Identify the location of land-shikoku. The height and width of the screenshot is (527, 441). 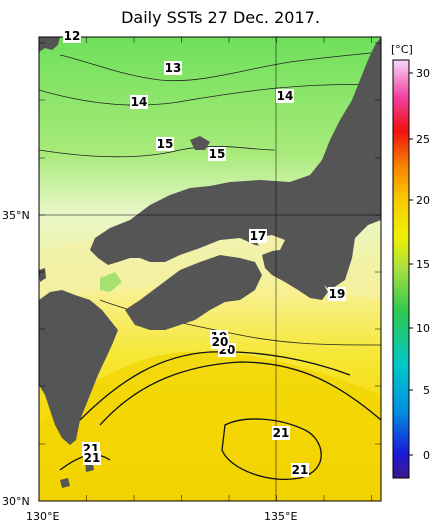
(193, 292).